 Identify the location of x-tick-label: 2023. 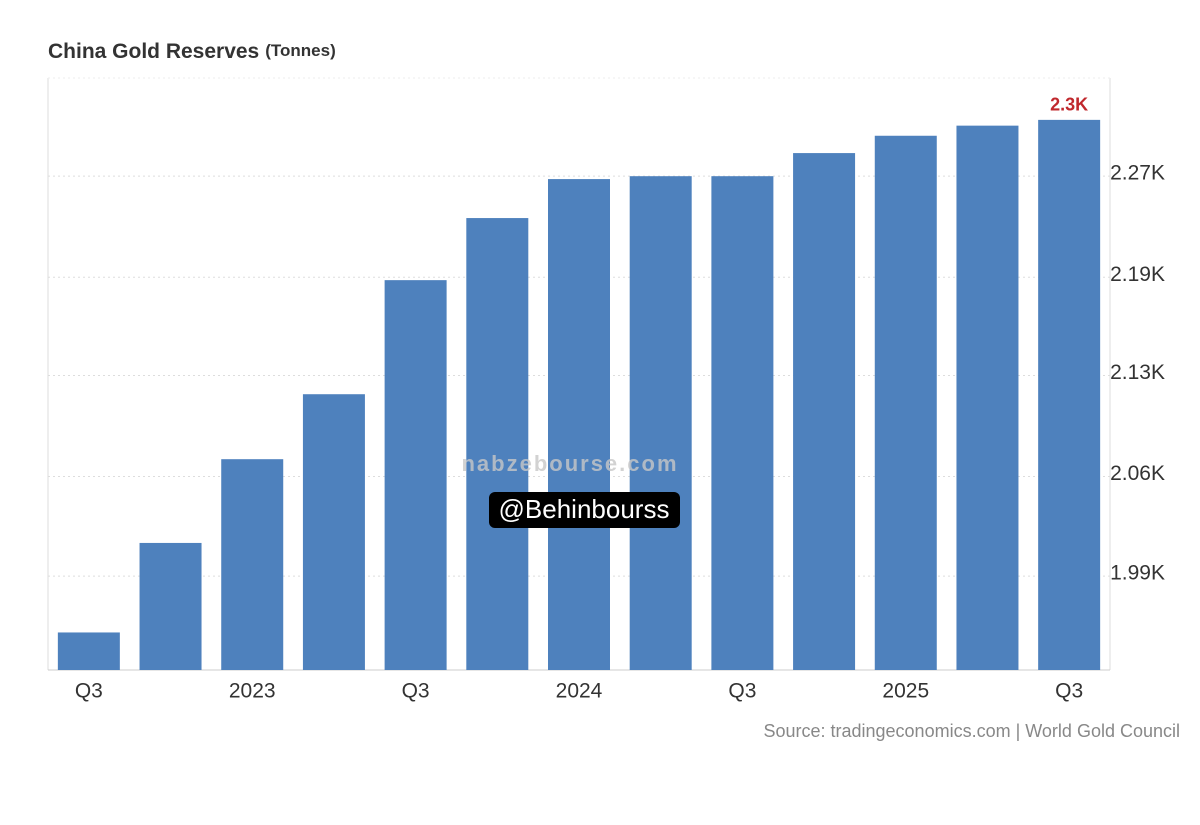
(252, 691).